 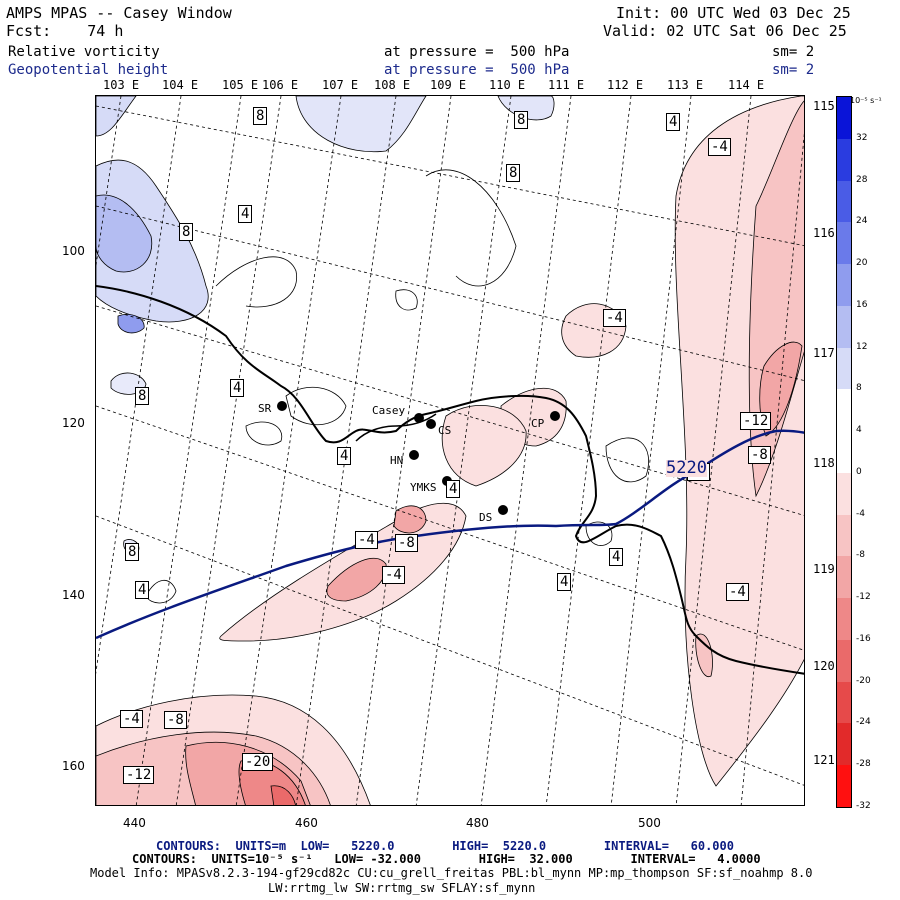 What do you see at coordinates (73, 251) in the screenshot?
I see `y-tick-label: 100` at bounding box center [73, 251].